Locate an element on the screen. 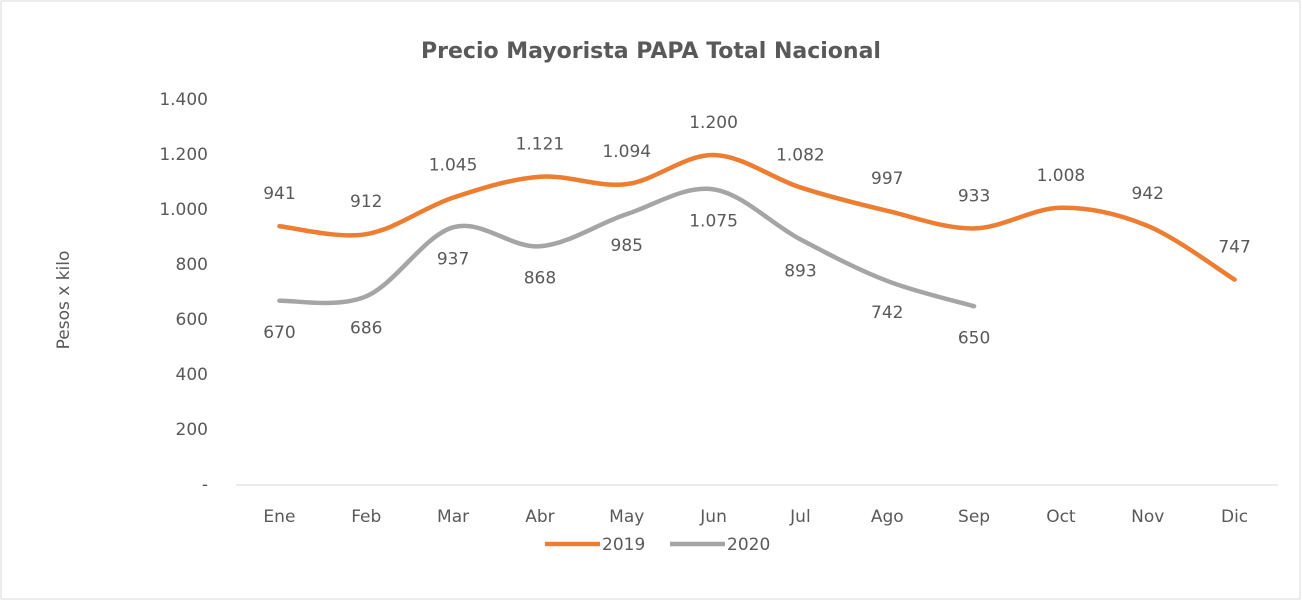 This screenshot has width=1302, height=601. chart-title: Precio Mayorista PAPA Total Nacional is located at coordinates (651, 51).